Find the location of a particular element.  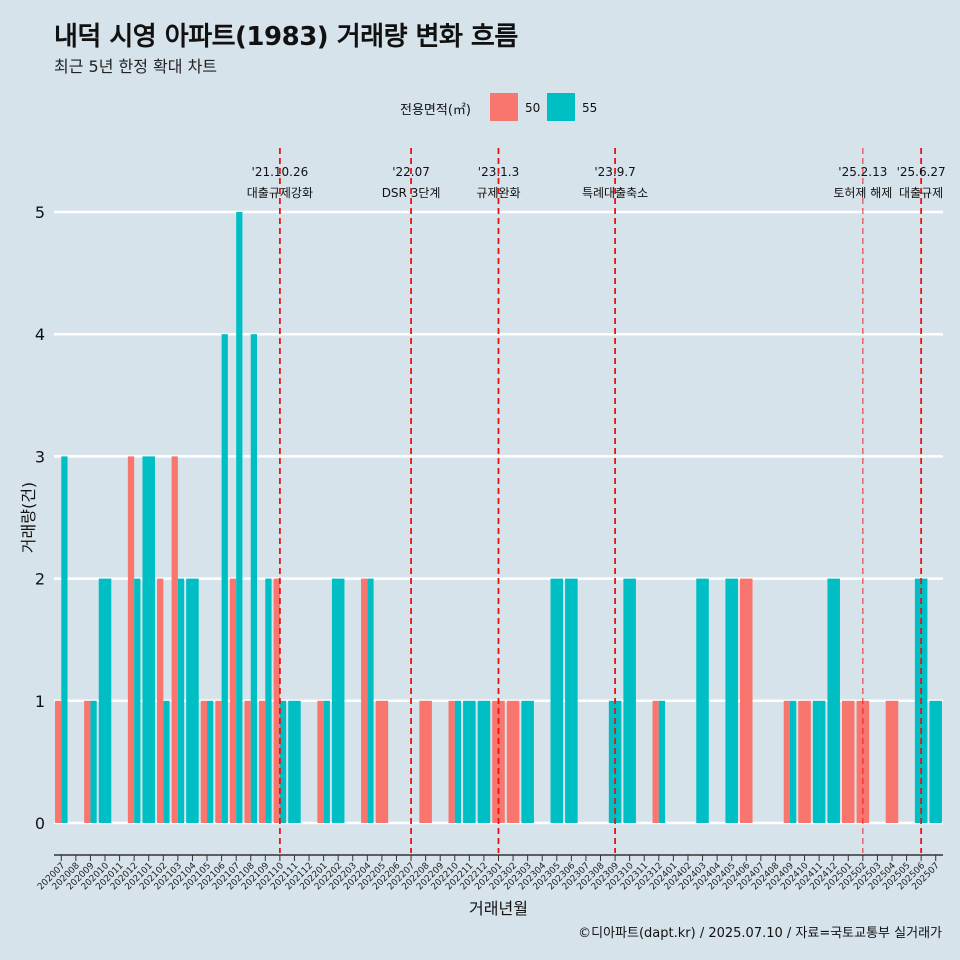

event-date: '25.2.13 is located at coordinates (862, 172).